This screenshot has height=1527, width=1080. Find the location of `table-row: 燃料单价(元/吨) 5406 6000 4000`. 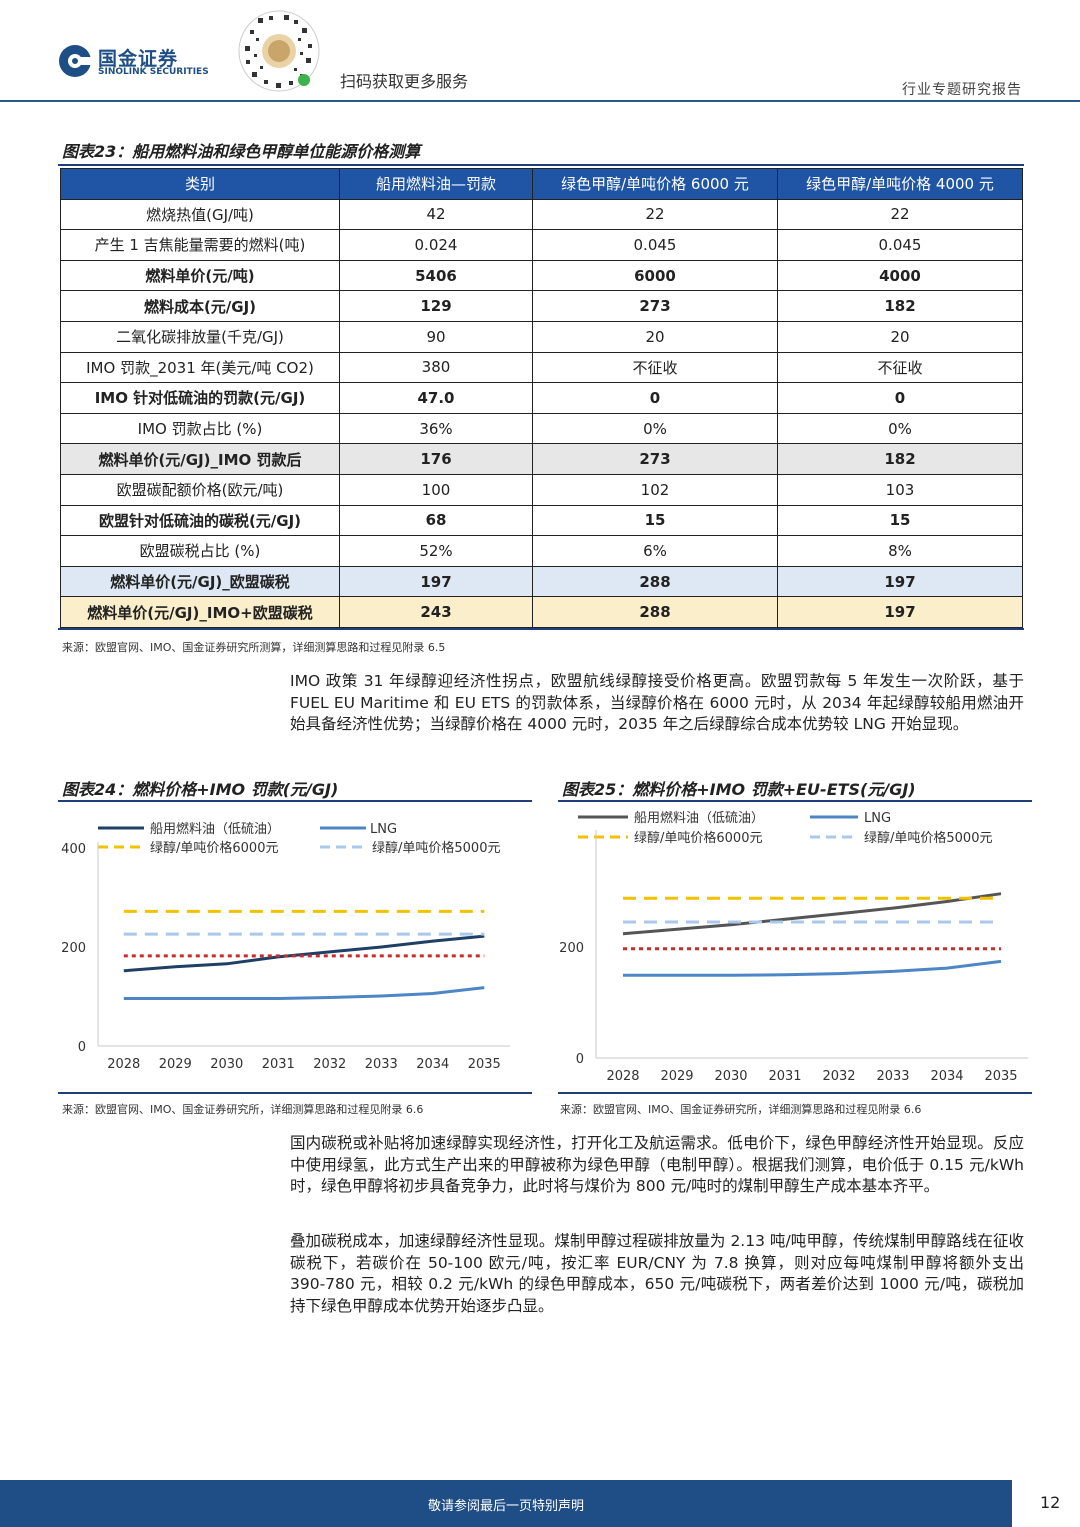

table-row: 燃料单价(元/吨) 5406 6000 4000 is located at coordinates (541, 275).